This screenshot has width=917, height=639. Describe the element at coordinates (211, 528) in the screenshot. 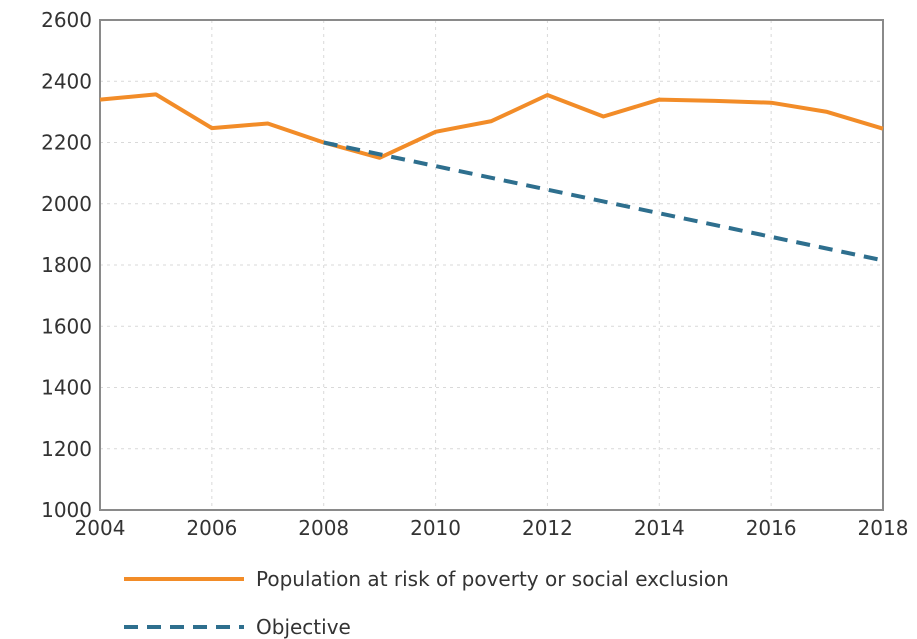

I see `x-tick-label: 2006` at that location.